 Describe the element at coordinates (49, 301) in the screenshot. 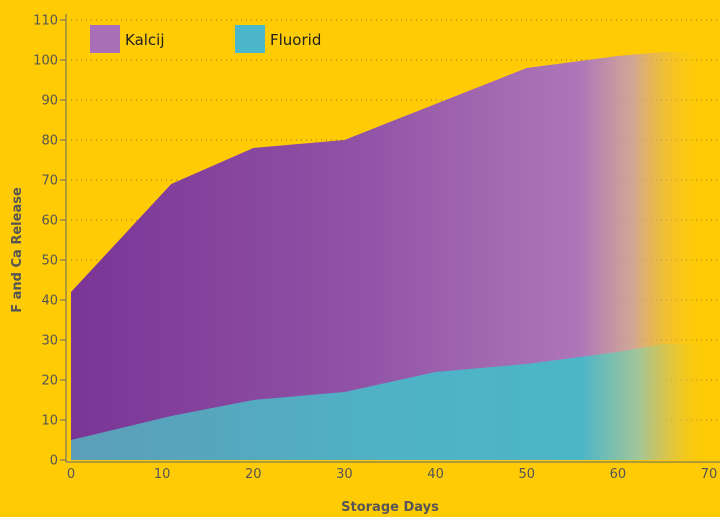

I see `y-tick-label: 40` at that location.